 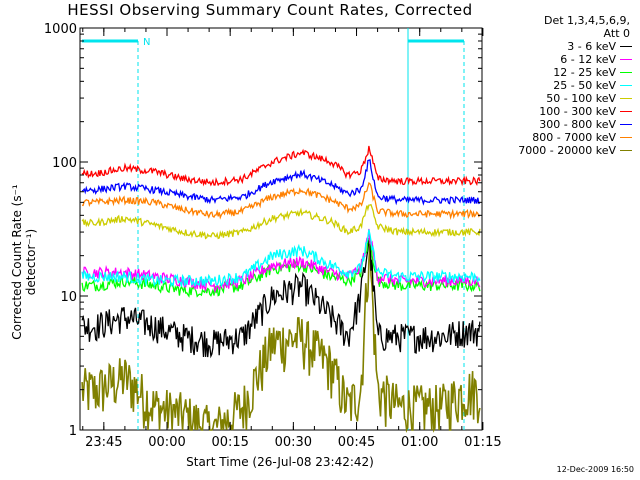 I want to click on y-tick-label: 10, so click(x=68, y=297).